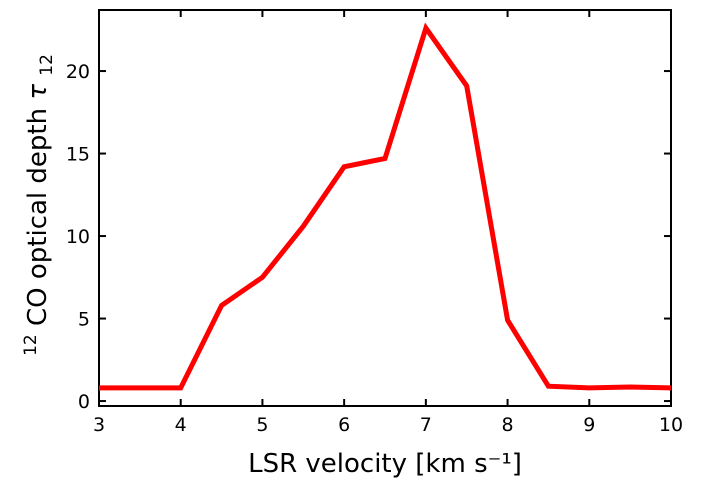 This screenshot has height=484, width=713. Describe the element at coordinates (31, 345) in the screenshot. I see `y-axis-label-prefix-superscript: 12` at that location.